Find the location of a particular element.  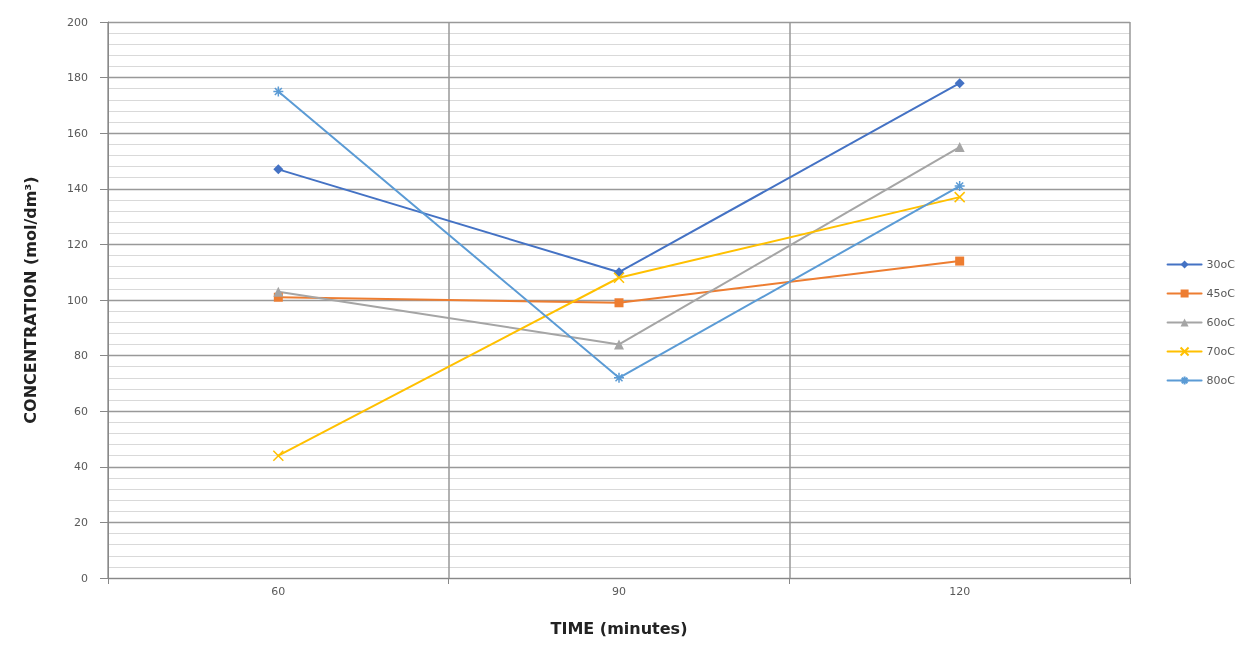

y-tick-label: 100 is located at coordinates (77, 300).